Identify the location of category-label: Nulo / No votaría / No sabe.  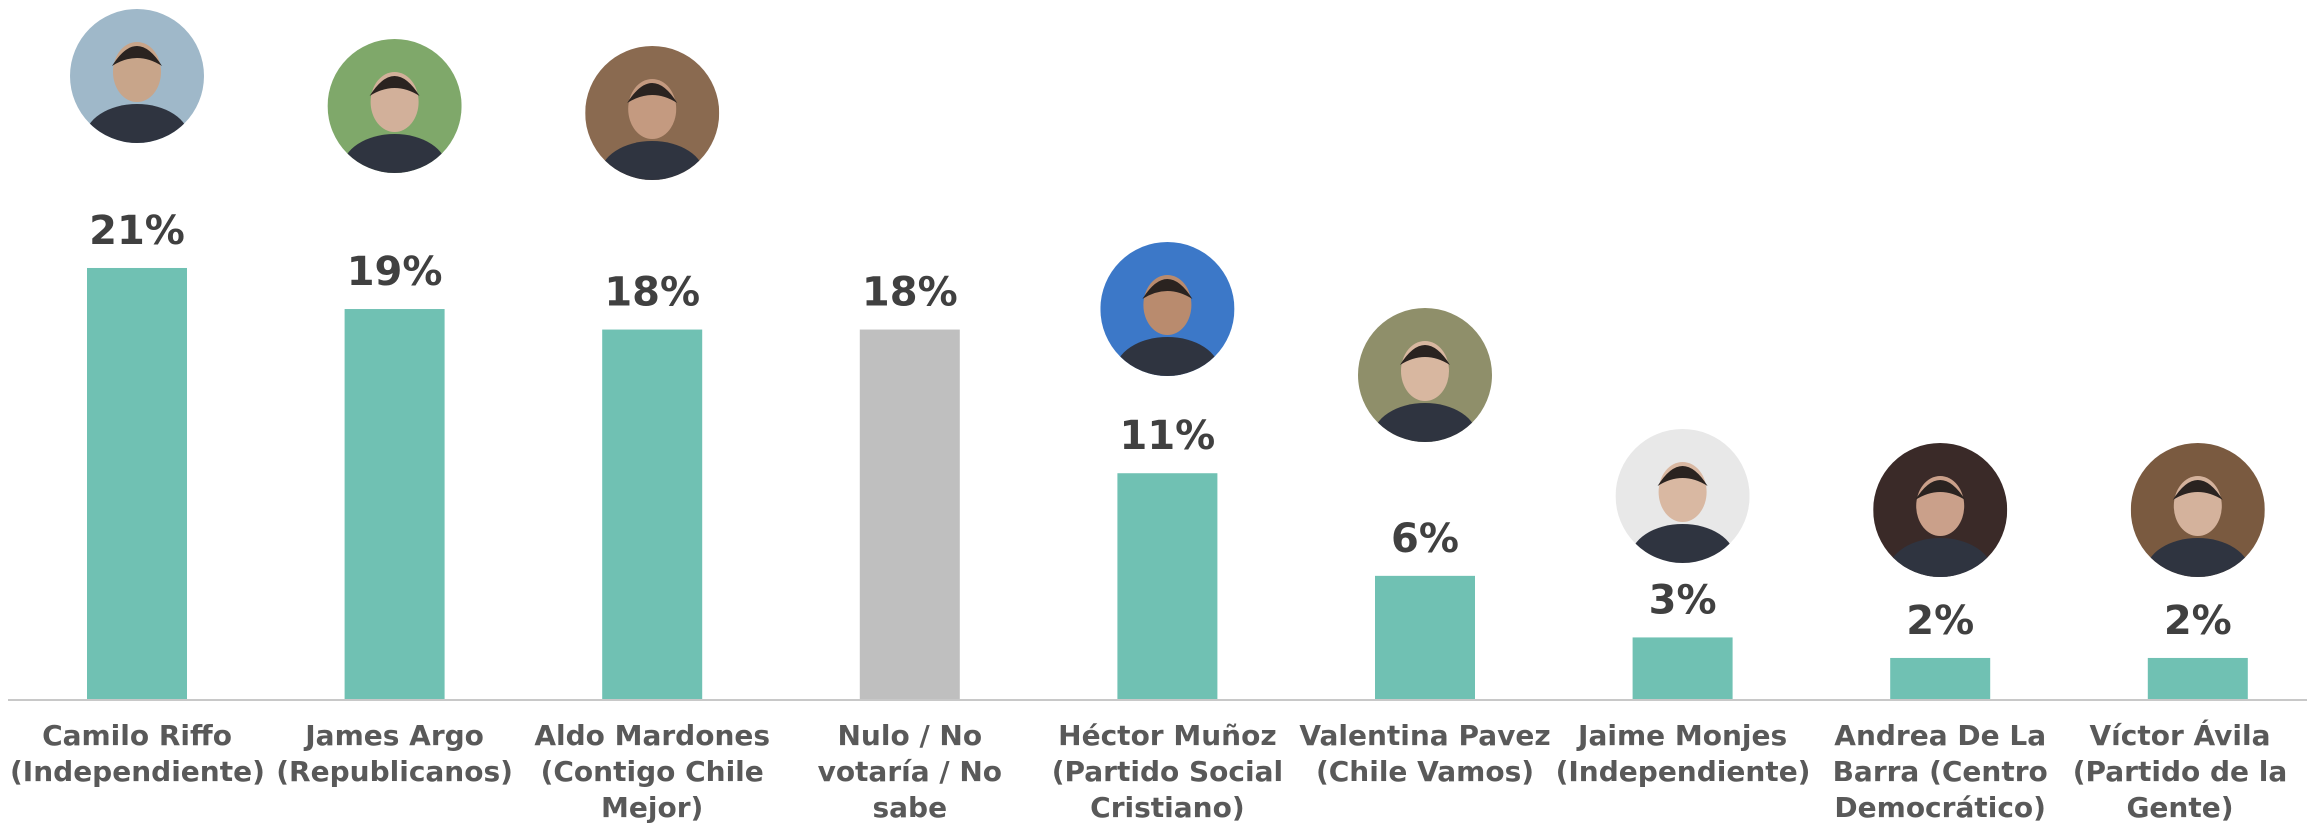
(910, 771).